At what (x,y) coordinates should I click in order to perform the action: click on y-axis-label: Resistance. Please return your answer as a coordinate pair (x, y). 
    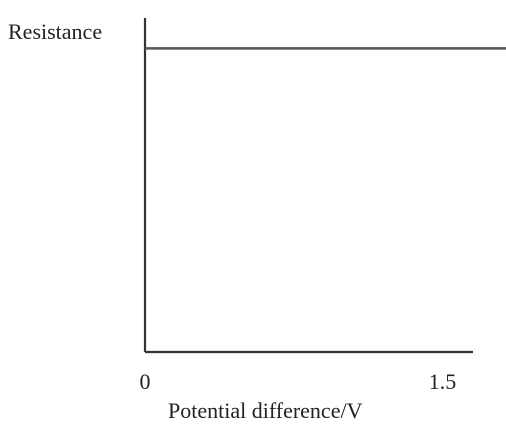
    Looking at the image, I should click on (55, 31).